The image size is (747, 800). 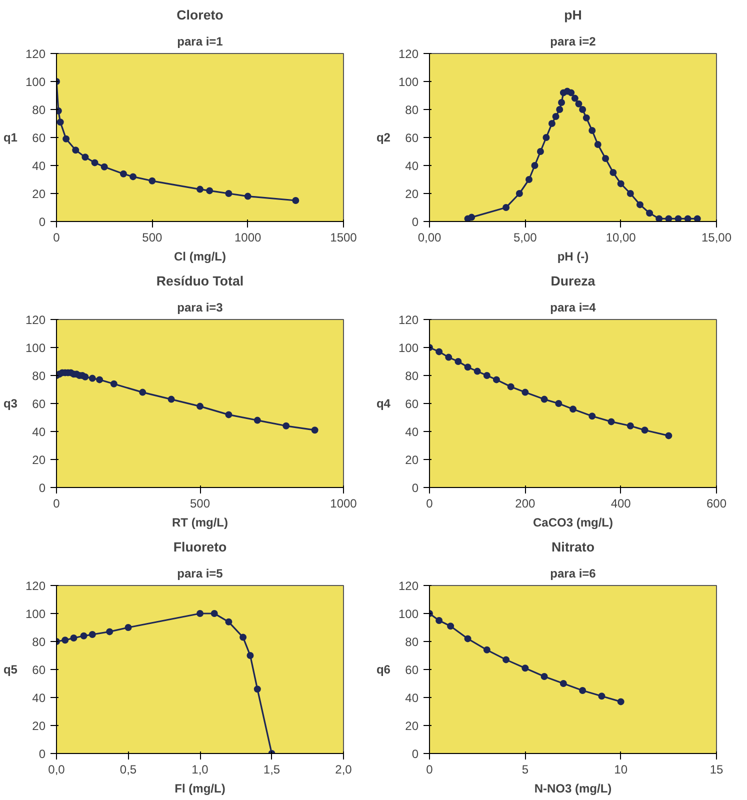 I want to click on x-tick-label: 10, so click(x=621, y=769).